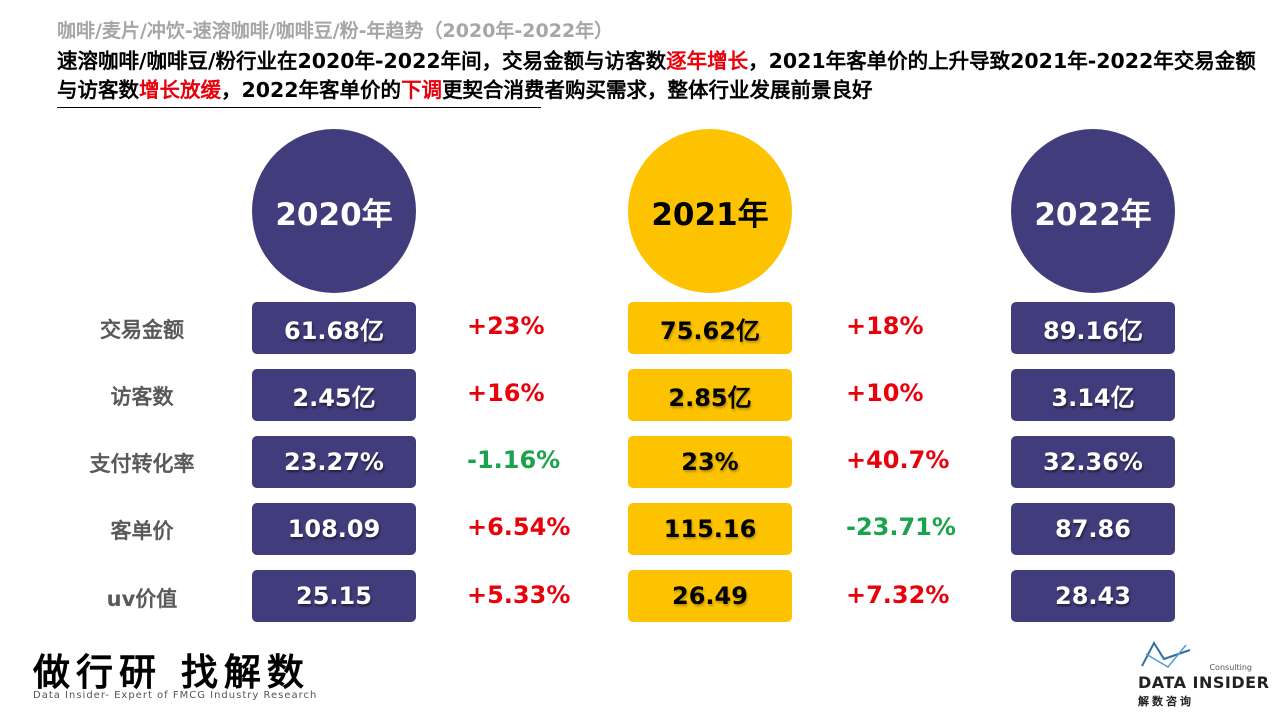 This screenshot has width=1280, height=720. Describe the element at coordinates (901, 527) in the screenshot. I see `change-avg-order-2021-2022: -23.71%` at that location.